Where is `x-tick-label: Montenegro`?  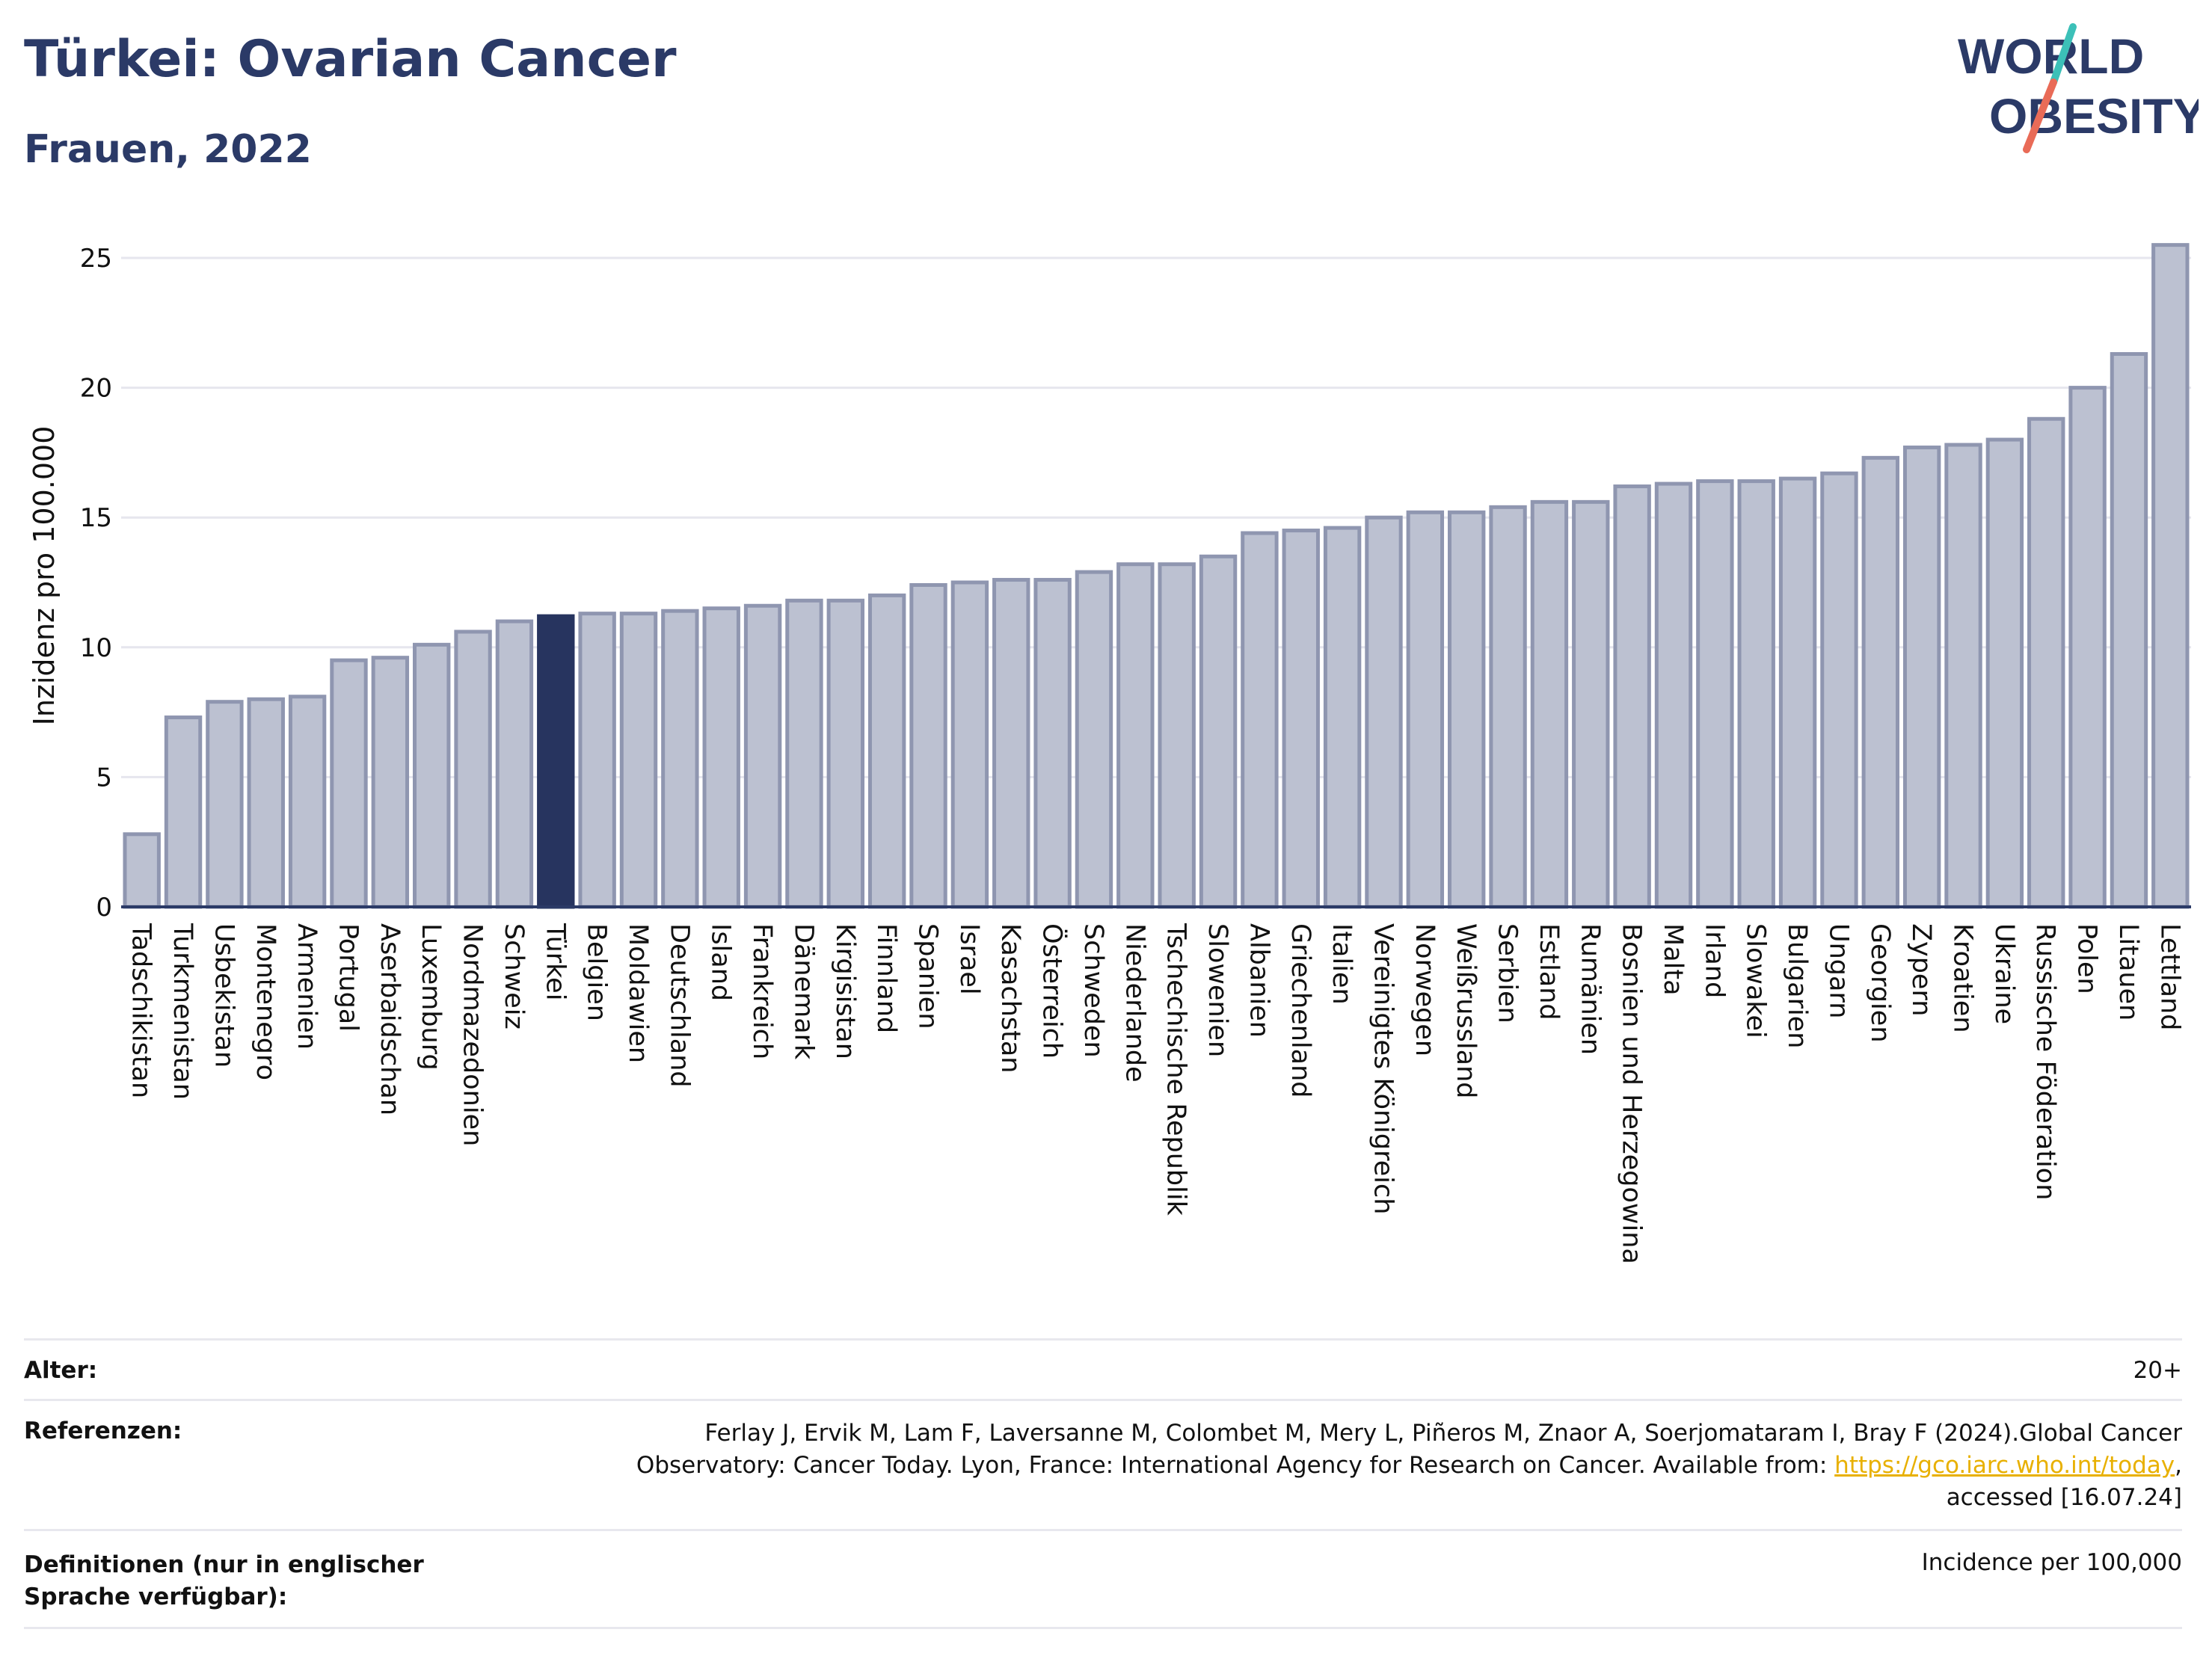
x-tick-label: Montenegro is located at coordinates (265, 1001).